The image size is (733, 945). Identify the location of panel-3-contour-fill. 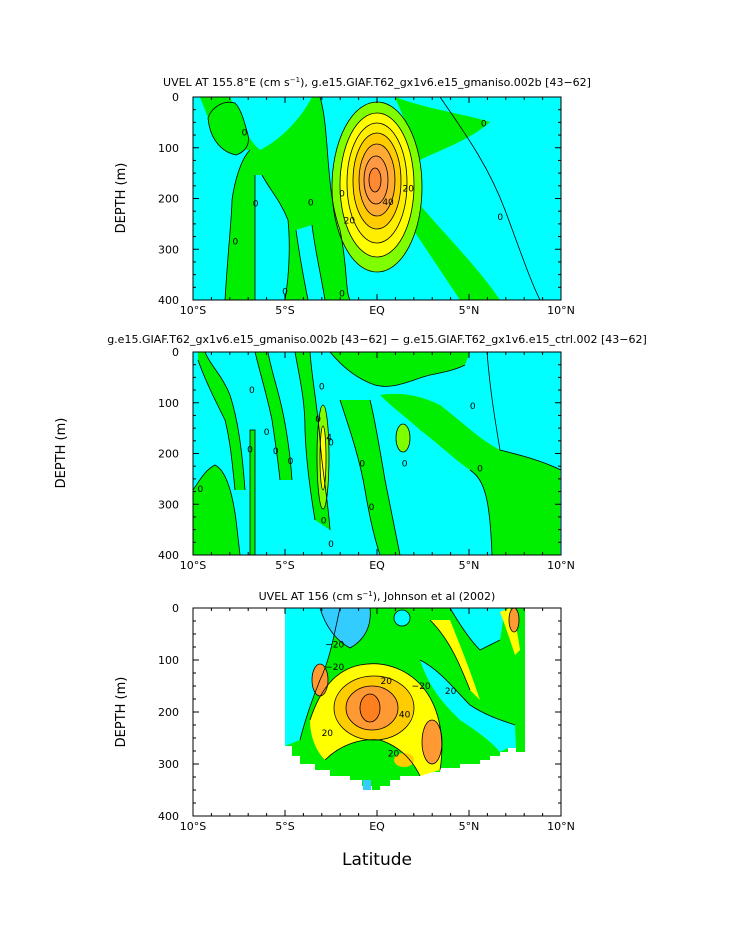
(405, 699).